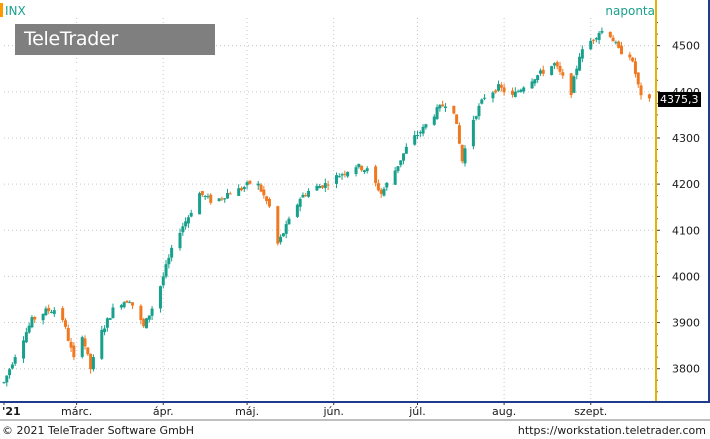 This screenshot has width=710, height=439. Describe the element at coordinates (686, 276) in the screenshot. I see `y-tick-label: 4000` at that location.